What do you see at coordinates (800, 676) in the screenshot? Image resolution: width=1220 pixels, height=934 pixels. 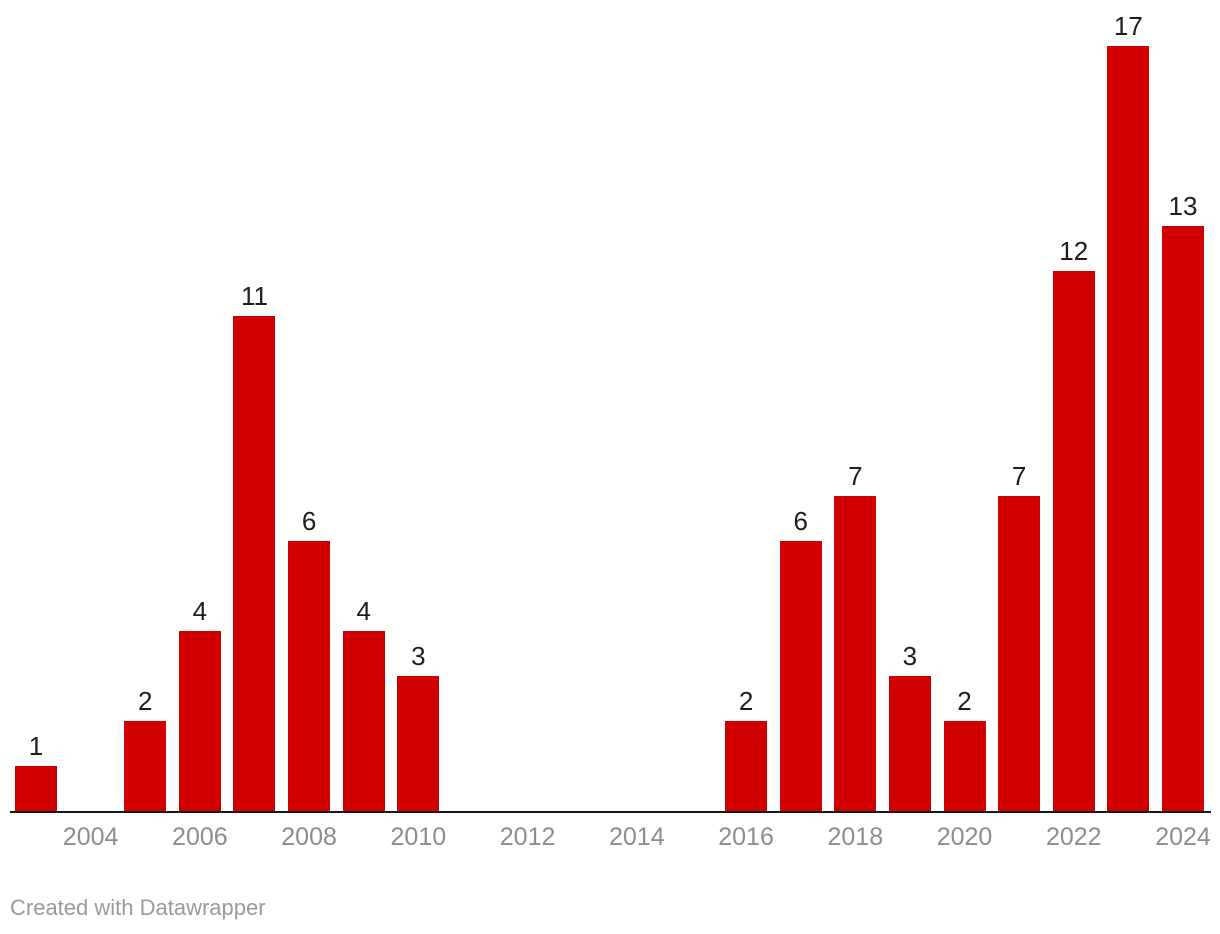 I see `bar-2017` at bounding box center [800, 676].